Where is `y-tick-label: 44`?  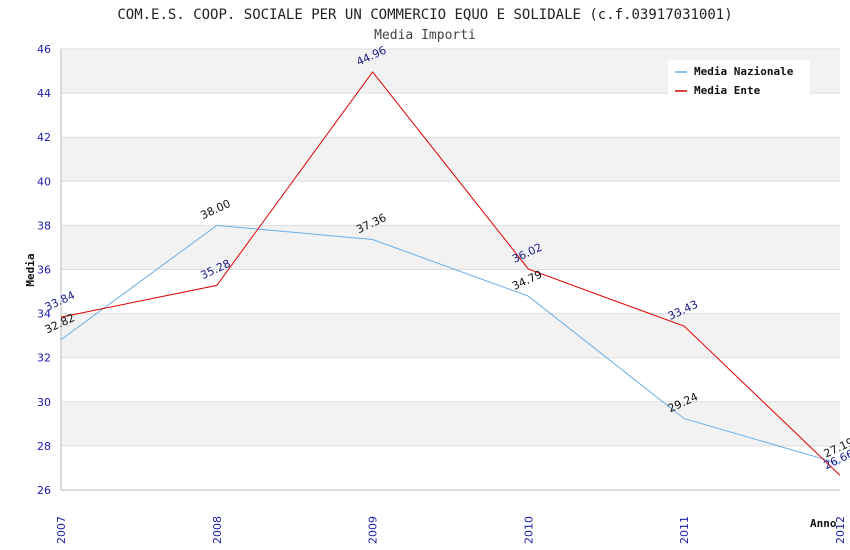 y-tick-label: 44 is located at coordinates (44, 93).